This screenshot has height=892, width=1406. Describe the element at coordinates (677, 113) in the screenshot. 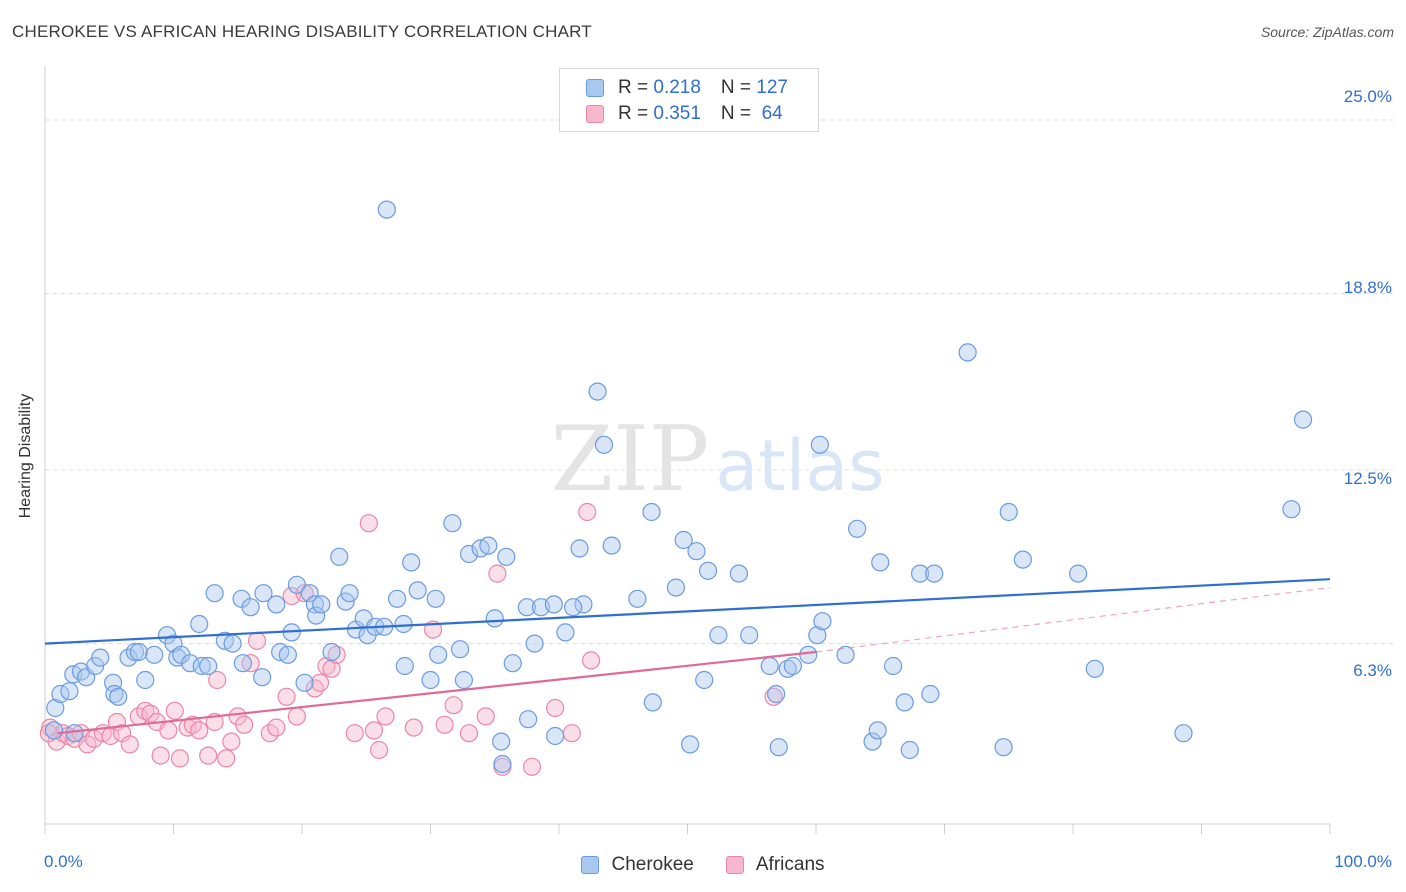

I see `legend-r-value: 0.351` at that location.